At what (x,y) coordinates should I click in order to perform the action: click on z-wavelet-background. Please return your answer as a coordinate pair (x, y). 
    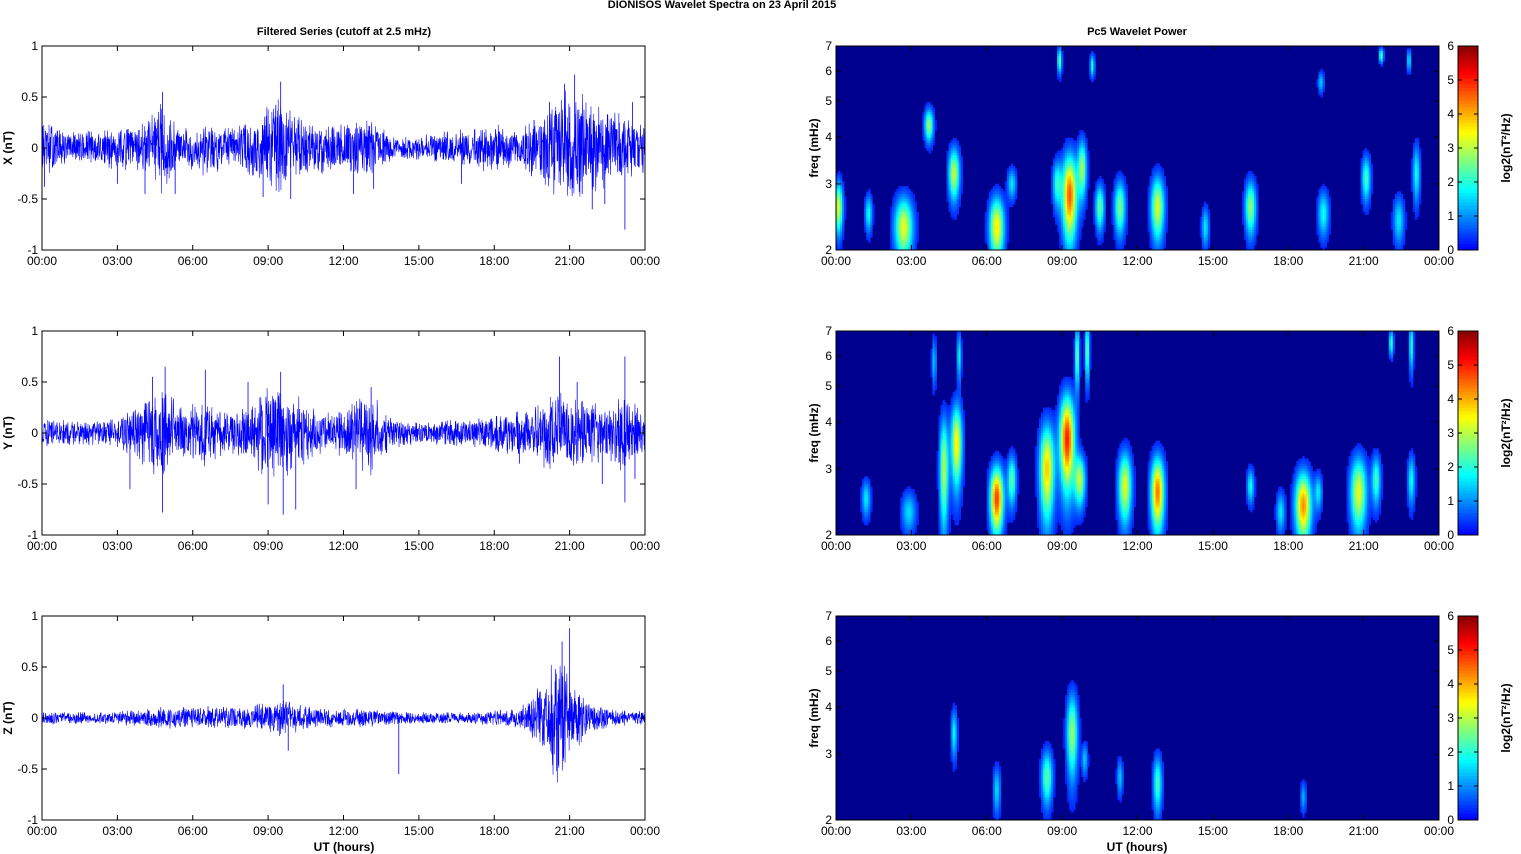
    Looking at the image, I should click on (1137, 718).